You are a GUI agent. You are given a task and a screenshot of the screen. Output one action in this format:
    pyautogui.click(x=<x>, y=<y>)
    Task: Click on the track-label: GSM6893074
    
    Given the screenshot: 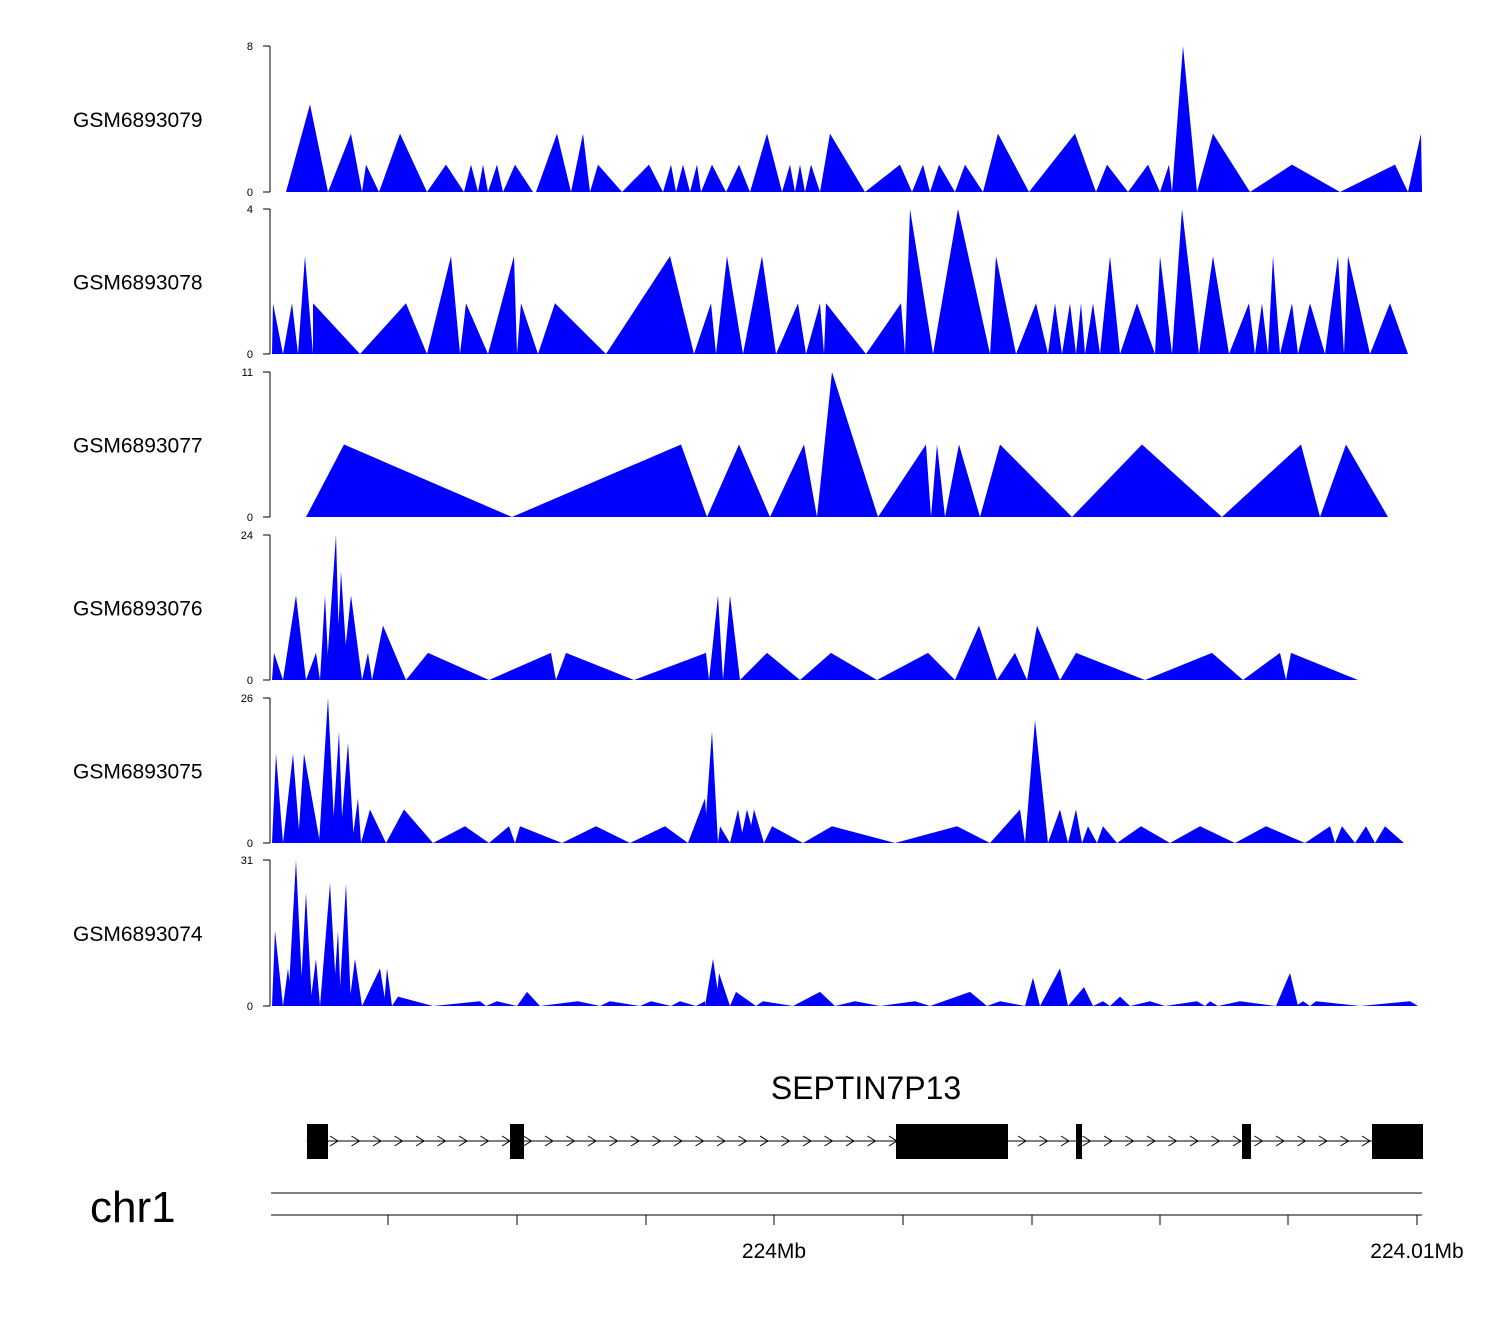 What is the action you would take?
    pyautogui.click(x=138, y=934)
    